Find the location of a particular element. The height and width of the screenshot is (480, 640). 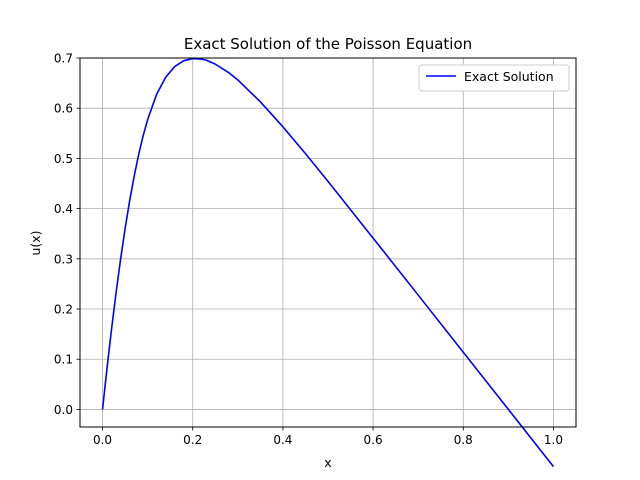

x-axis-label: x is located at coordinates (327, 462).